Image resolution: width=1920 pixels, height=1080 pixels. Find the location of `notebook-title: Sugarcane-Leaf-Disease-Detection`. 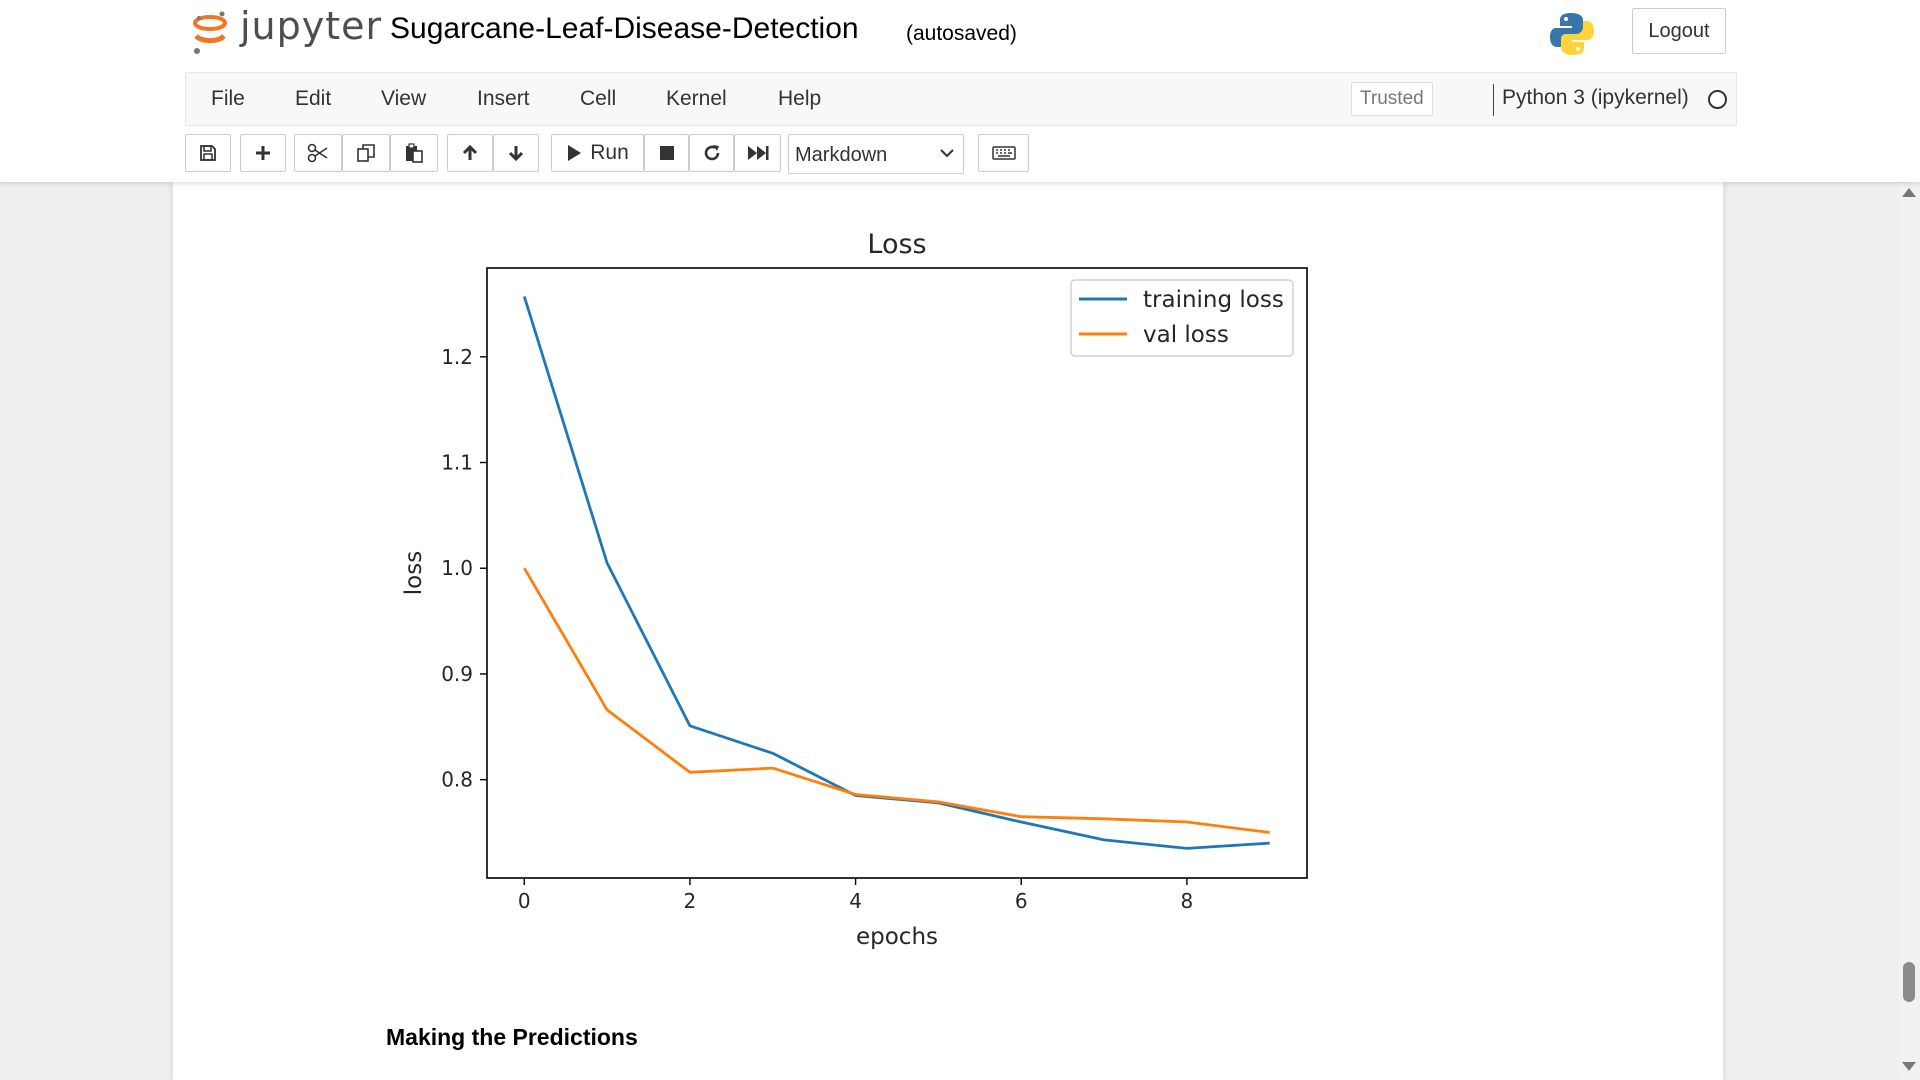

notebook-title: Sugarcane-Leaf-Disease-Detection is located at coordinates (624, 28).